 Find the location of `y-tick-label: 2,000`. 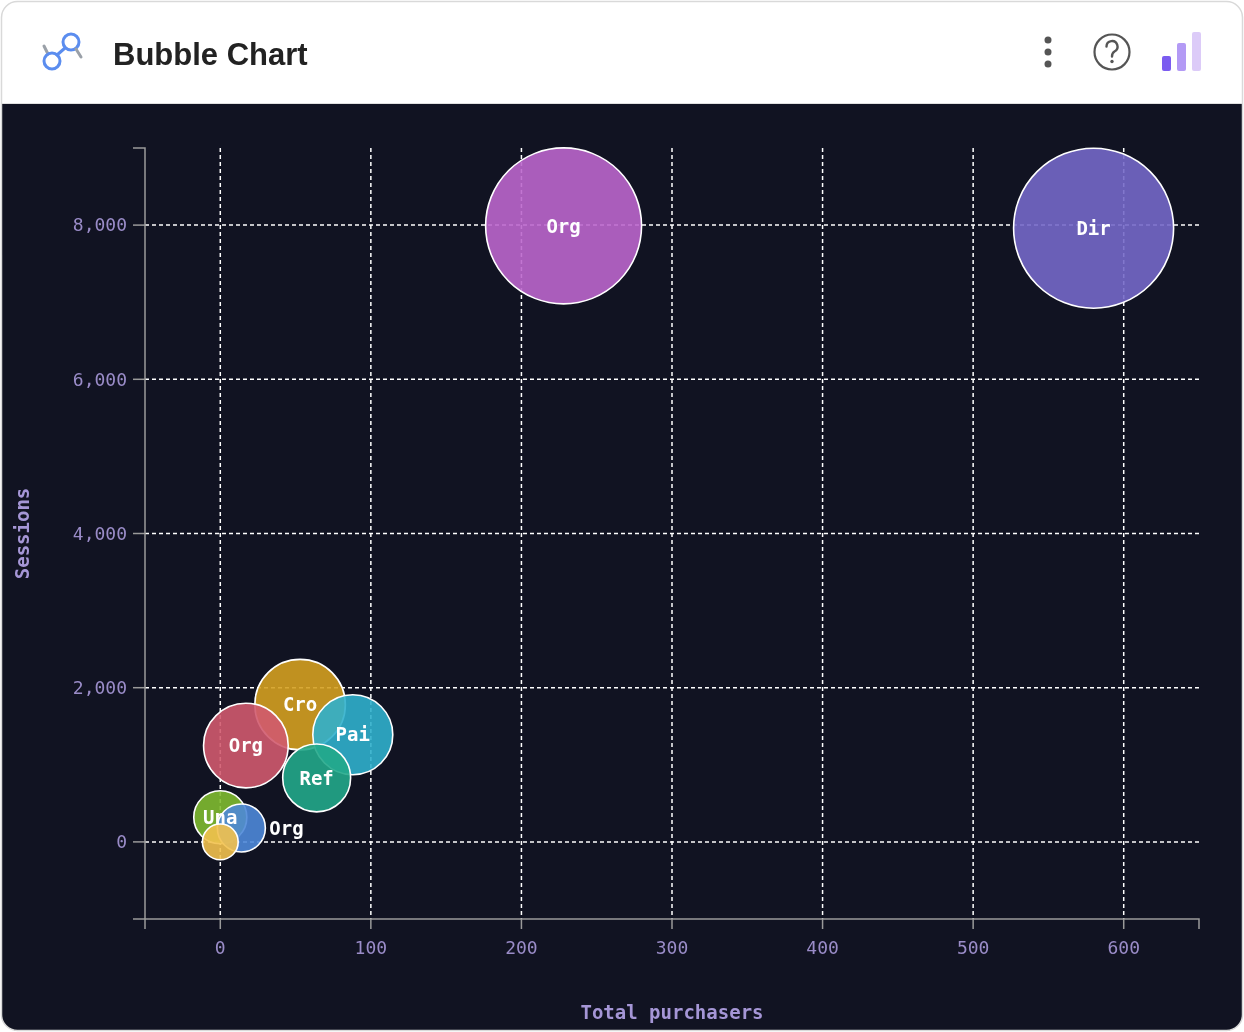

y-tick-label: 2,000 is located at coordinates (99, 687).